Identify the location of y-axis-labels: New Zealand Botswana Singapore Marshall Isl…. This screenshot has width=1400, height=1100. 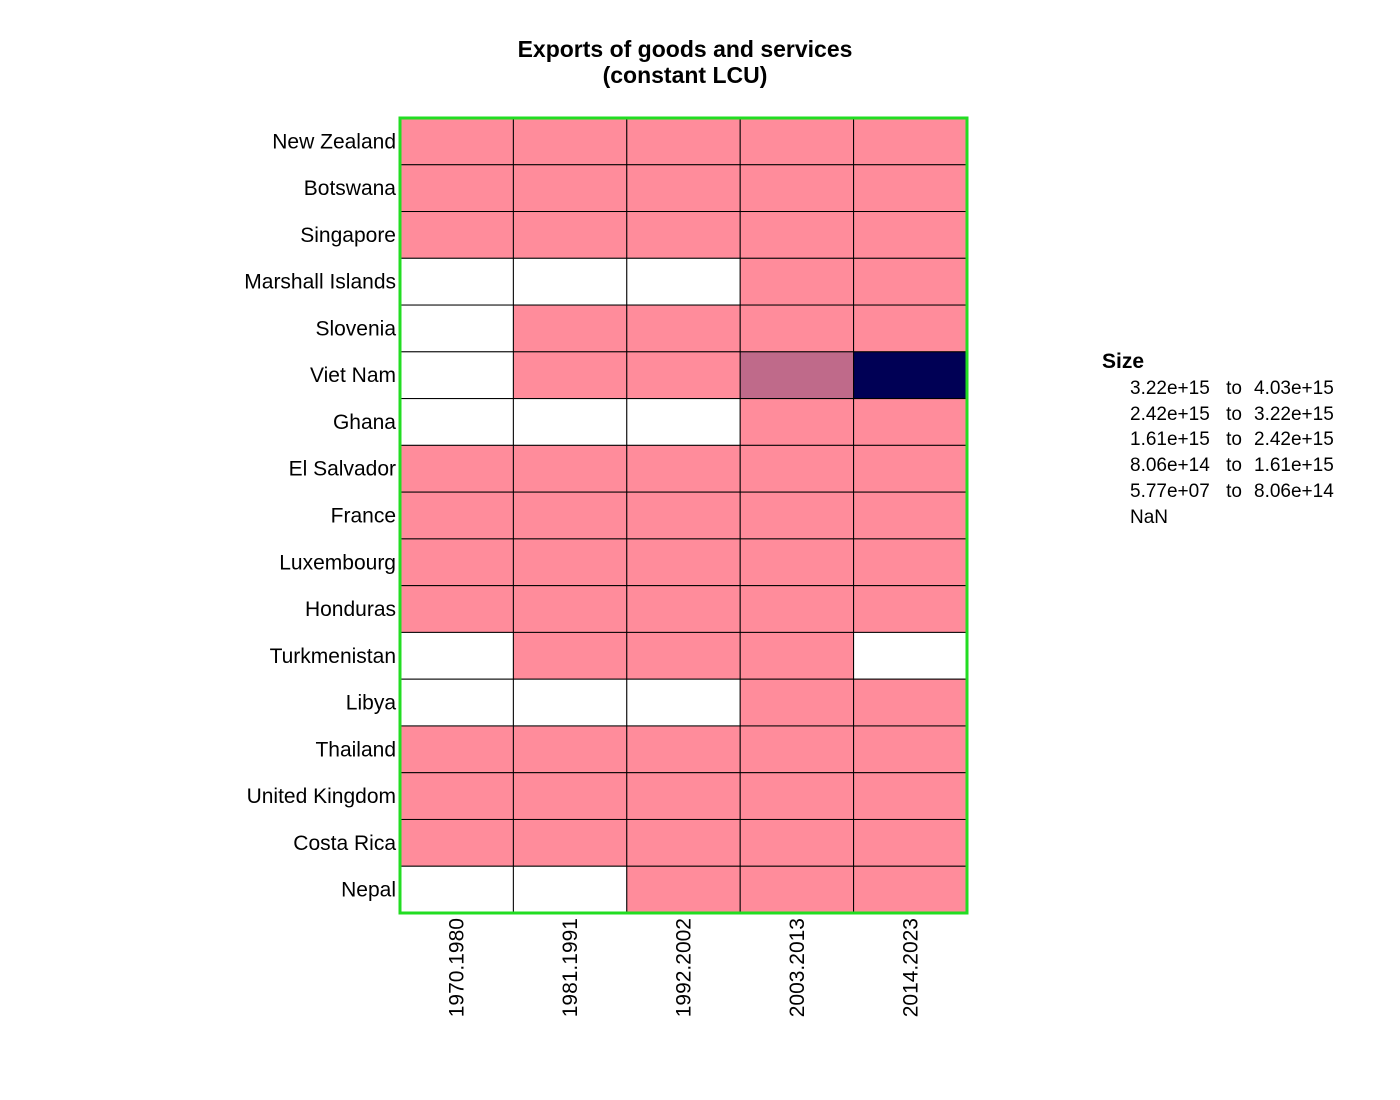
(320, 515).